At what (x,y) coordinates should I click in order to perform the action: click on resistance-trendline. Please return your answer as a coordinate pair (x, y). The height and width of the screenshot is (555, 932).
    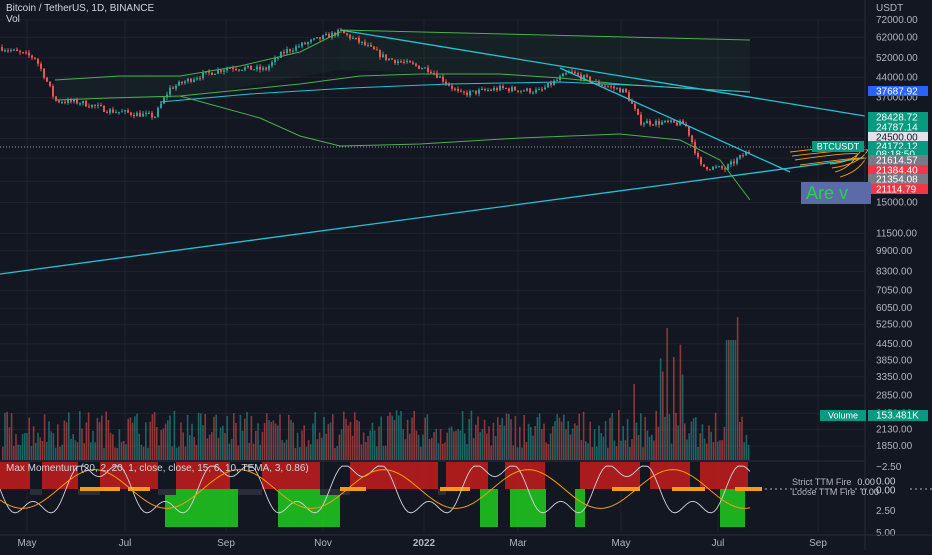
    Looking at the image, I should click on (602, 73).